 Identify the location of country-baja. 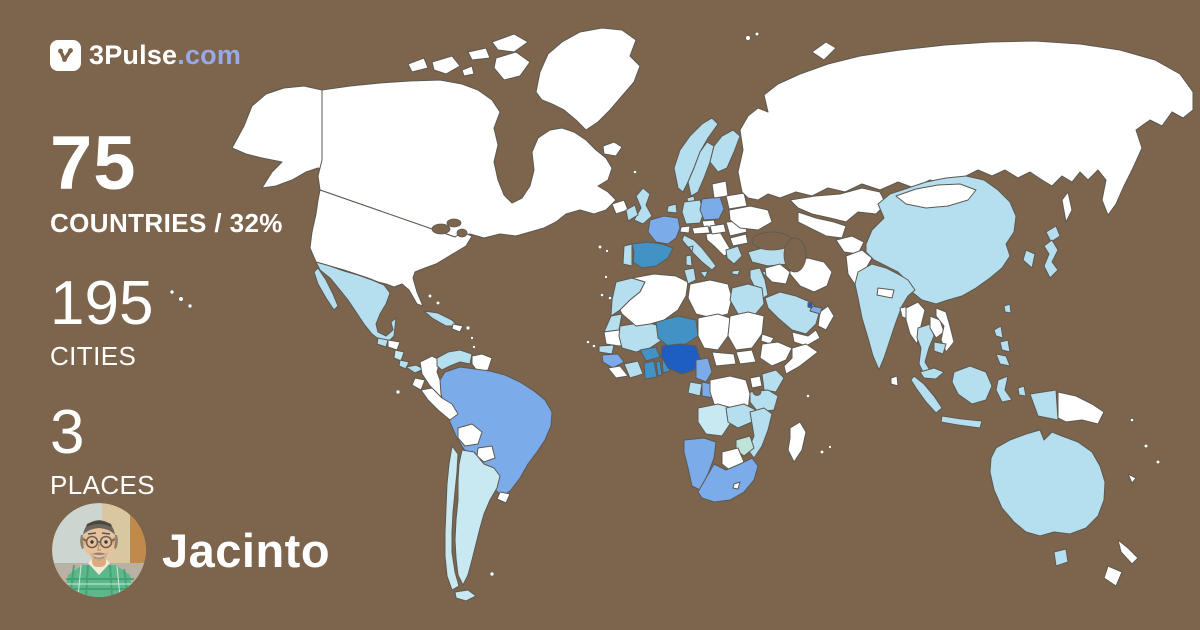
(326, 289).